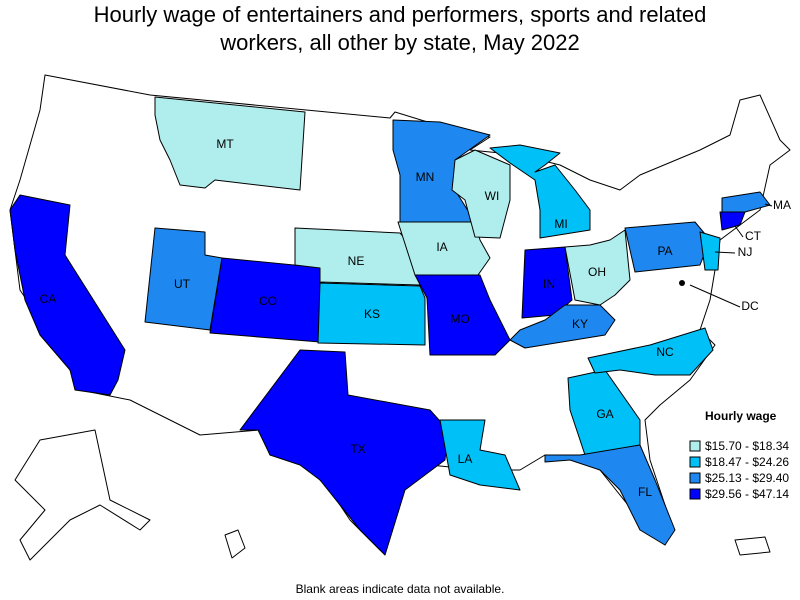 The width and height of the screenshot is (800, 600). What do you see at coordinates (465, 459) in the screenshot?
I see `state-label: LA` at bounding box center [465, 459].